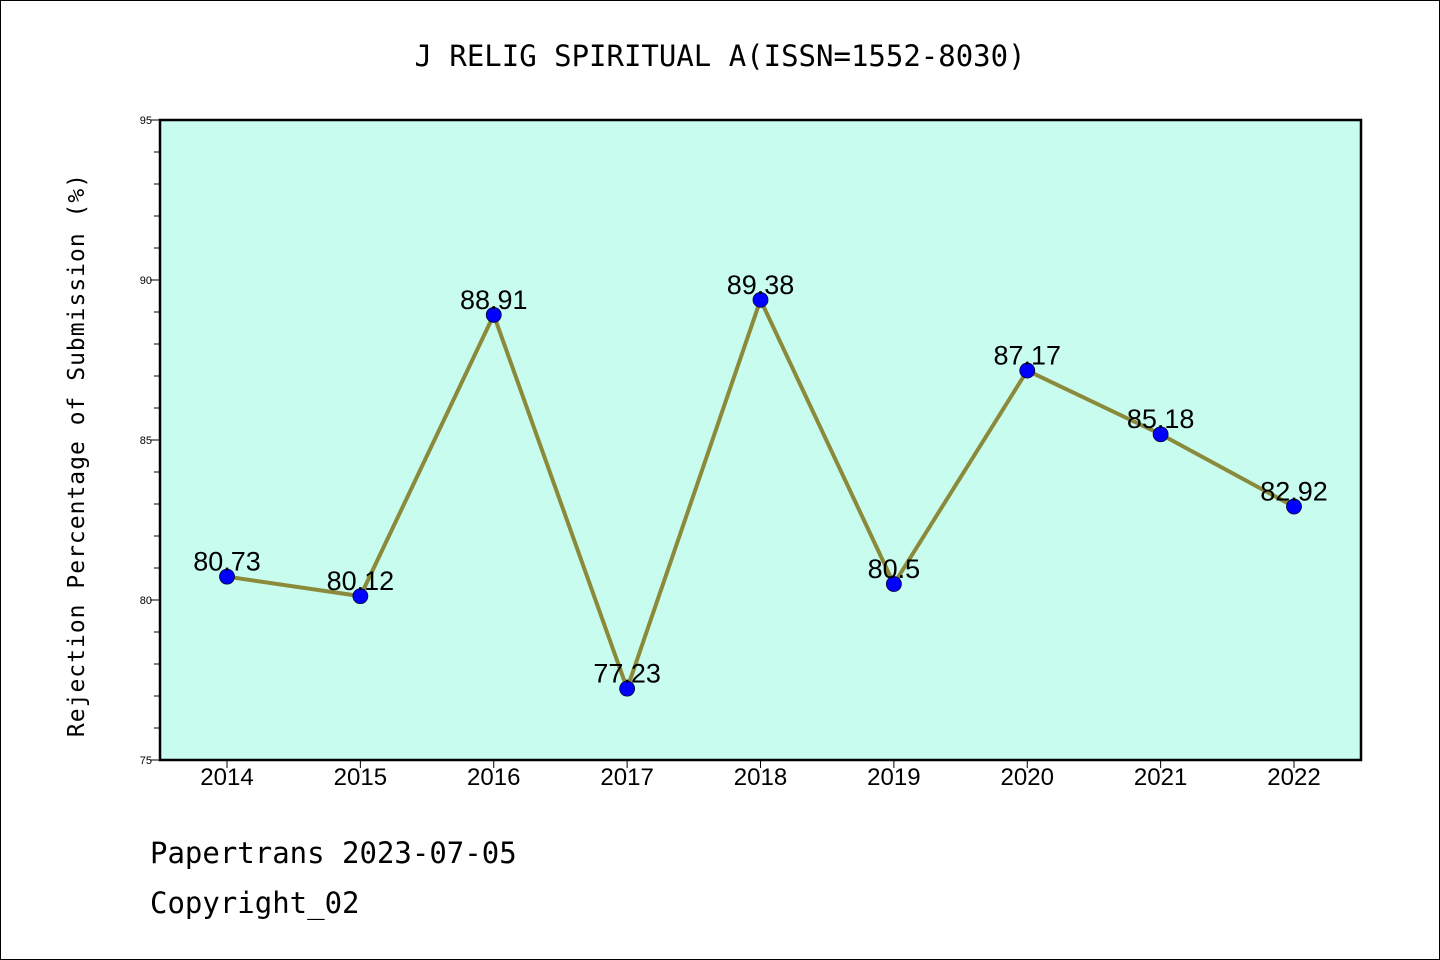  I want to click on x-tick-label: 2021, so click(1160, 777).